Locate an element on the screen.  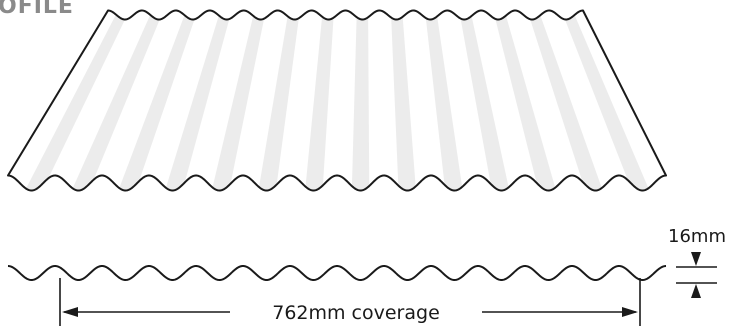
thickness-label: 16mm is located at coordinates (697, 236).